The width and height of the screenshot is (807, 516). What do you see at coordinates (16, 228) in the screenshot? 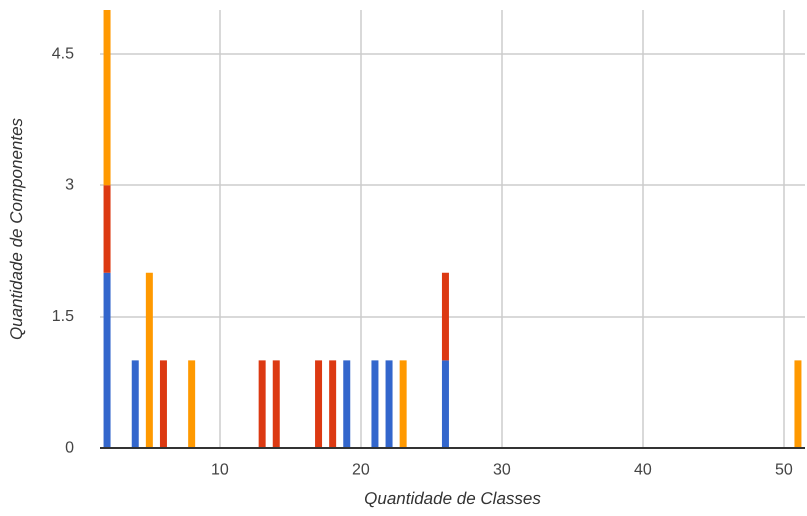
I see `y-axis-title: Quantidade de Componentes` at bounding box center [16, 228].